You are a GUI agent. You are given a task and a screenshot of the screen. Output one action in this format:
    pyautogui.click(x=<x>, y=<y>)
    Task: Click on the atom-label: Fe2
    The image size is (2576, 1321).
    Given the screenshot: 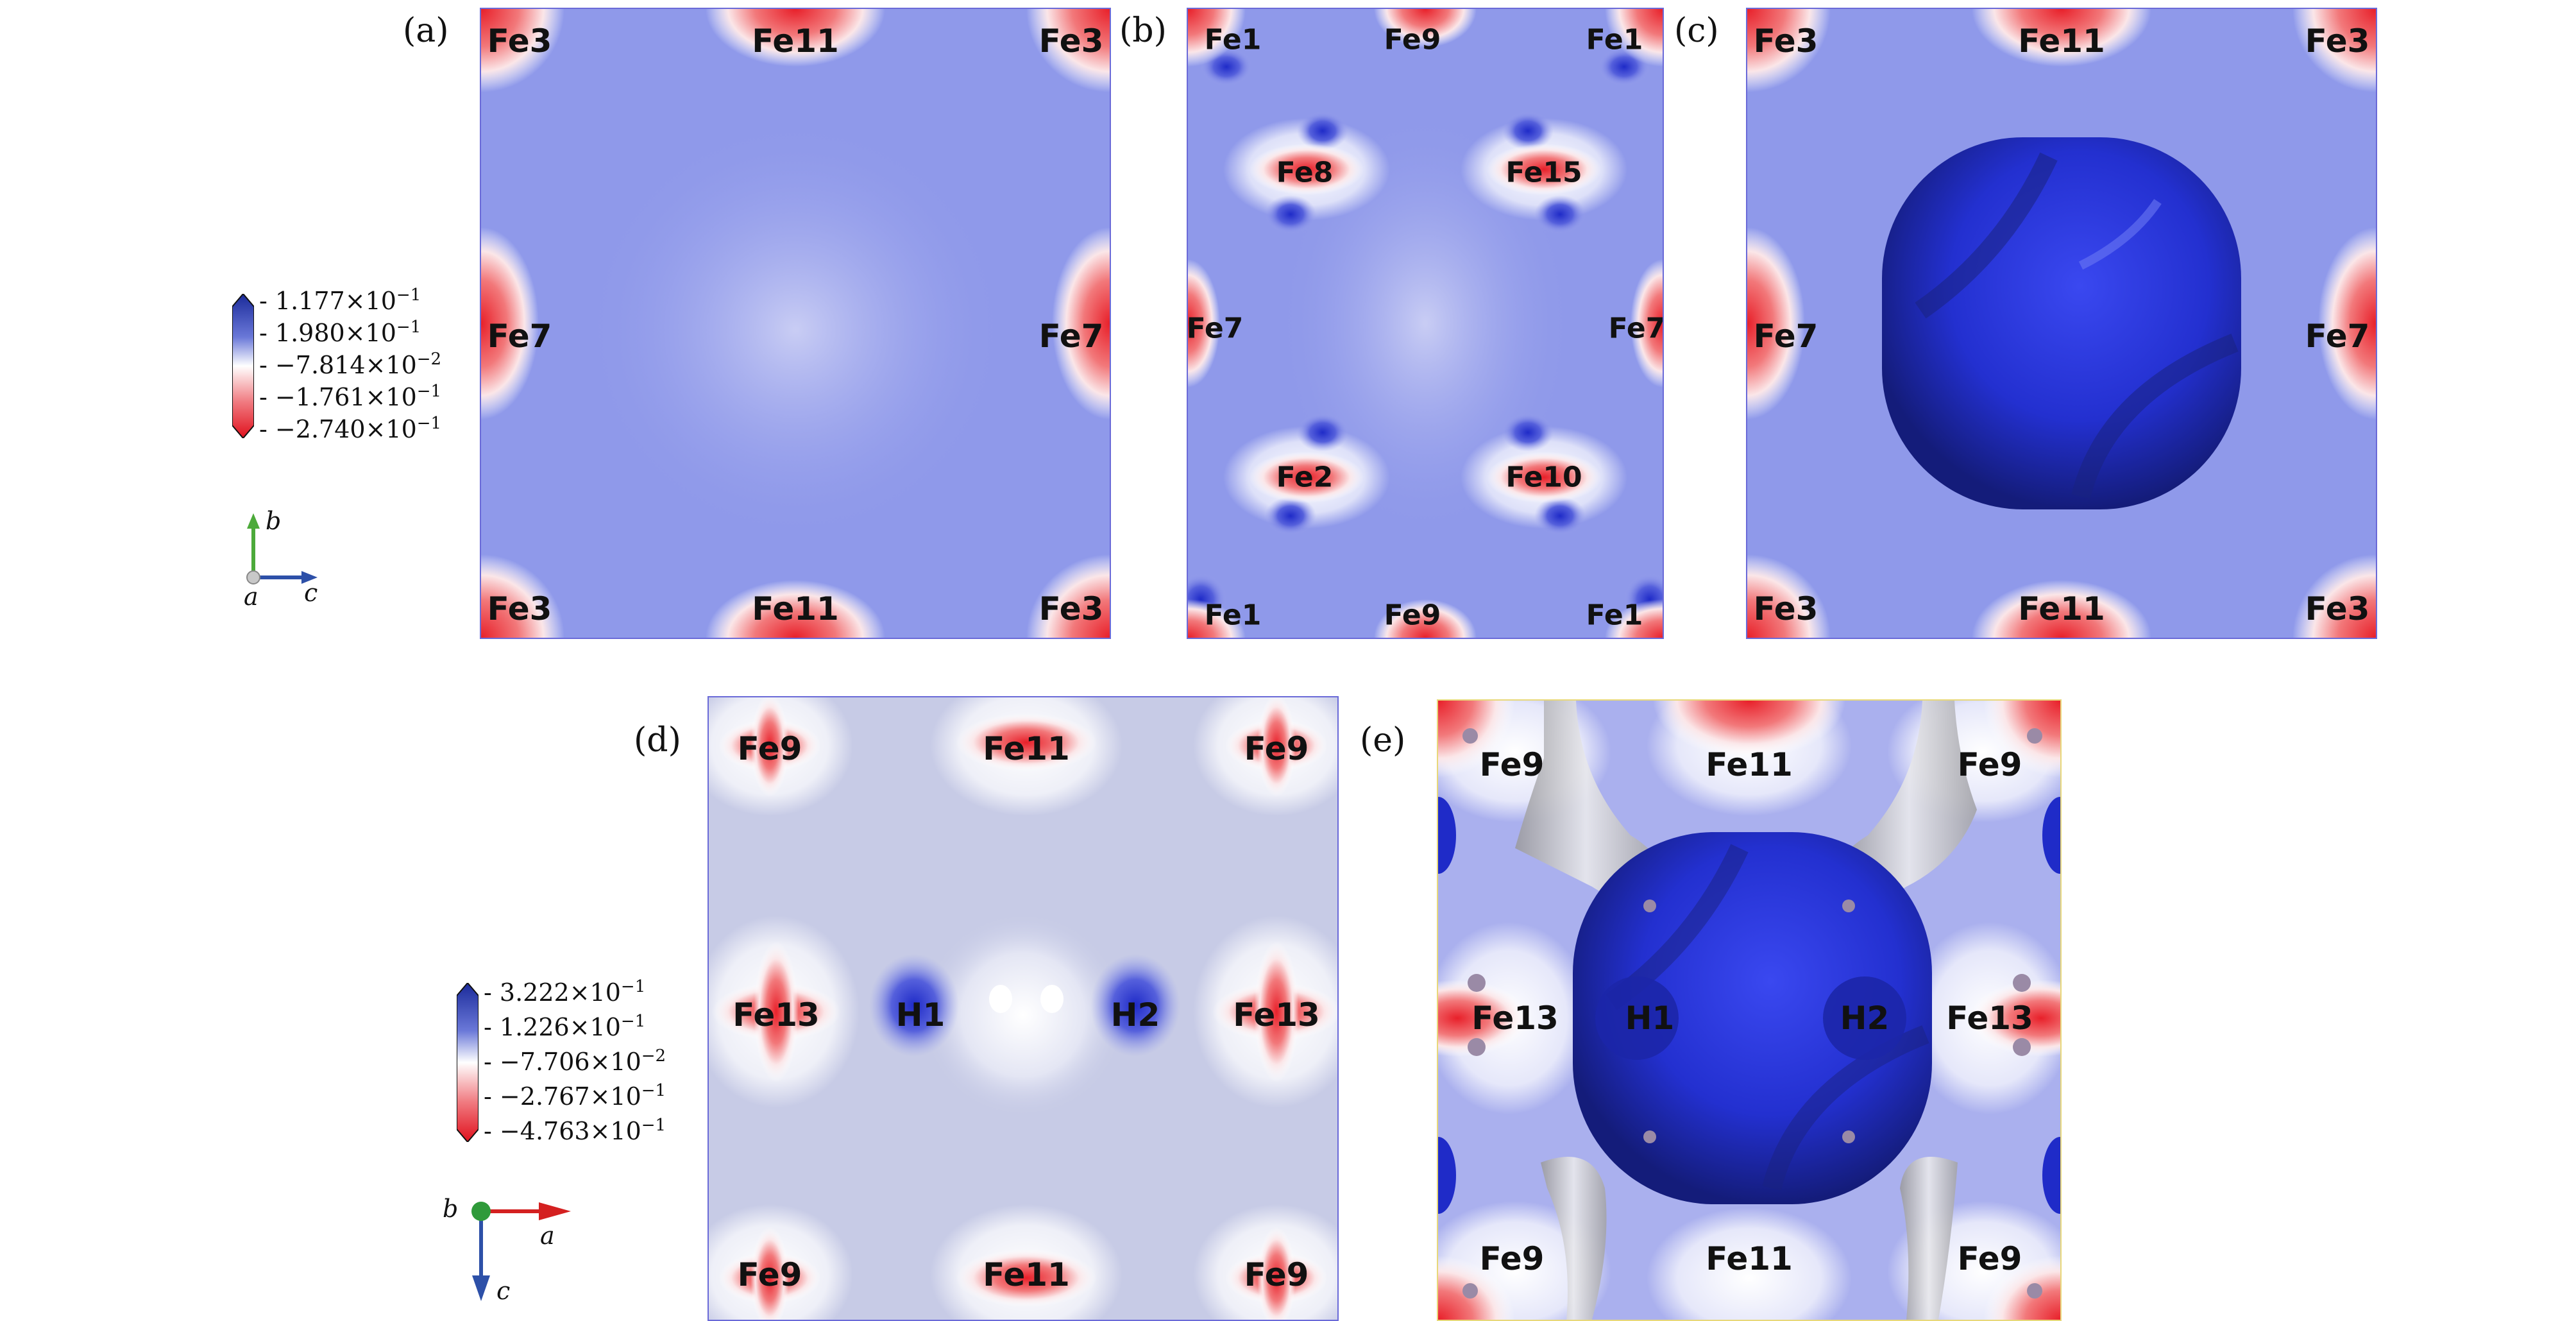 What is the action you would take?
    pyautogui.click(x=1305, y=478)
    